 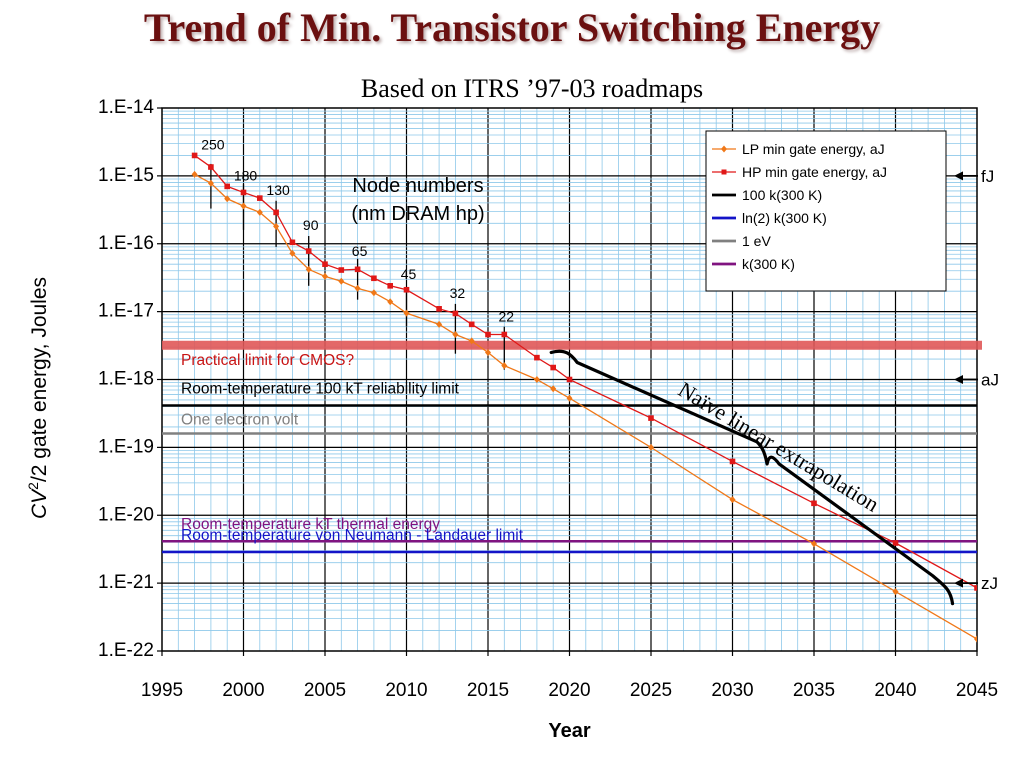 I want to click on y-tick-label: 1.E-22, so click(x=126, y=650).